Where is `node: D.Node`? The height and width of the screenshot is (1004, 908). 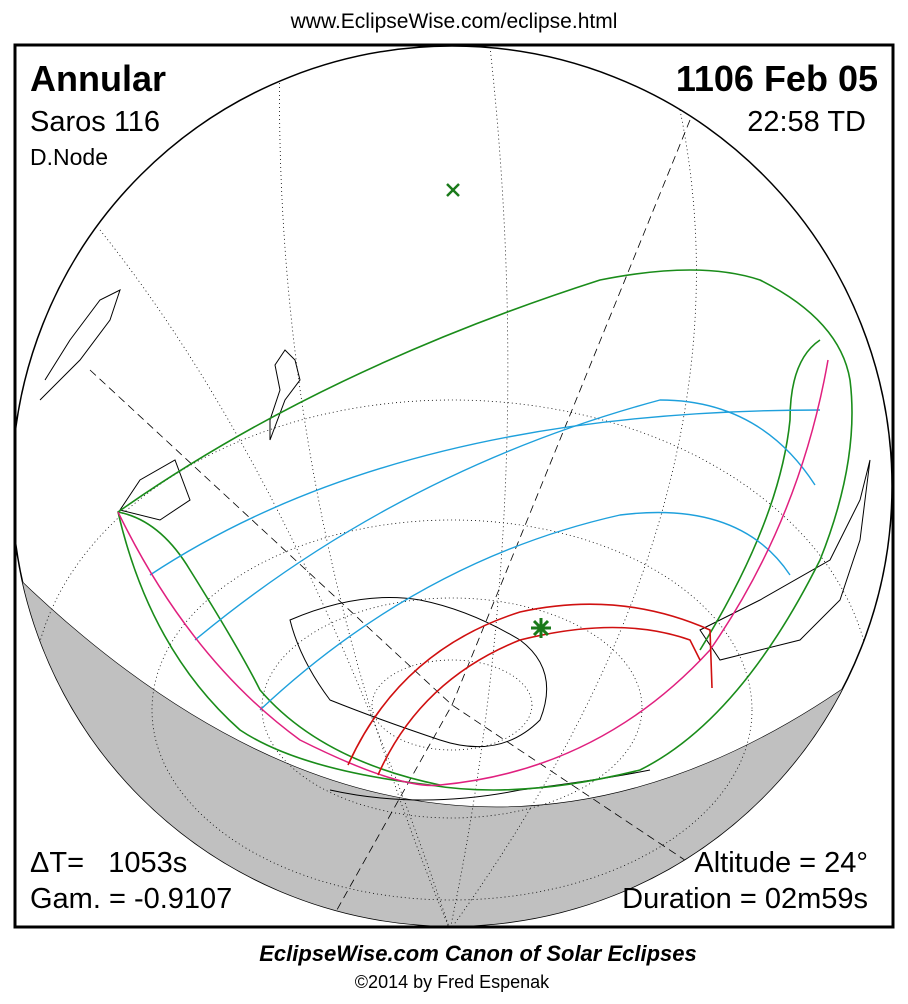 node: D.Node is located at coordinates (69, 157).